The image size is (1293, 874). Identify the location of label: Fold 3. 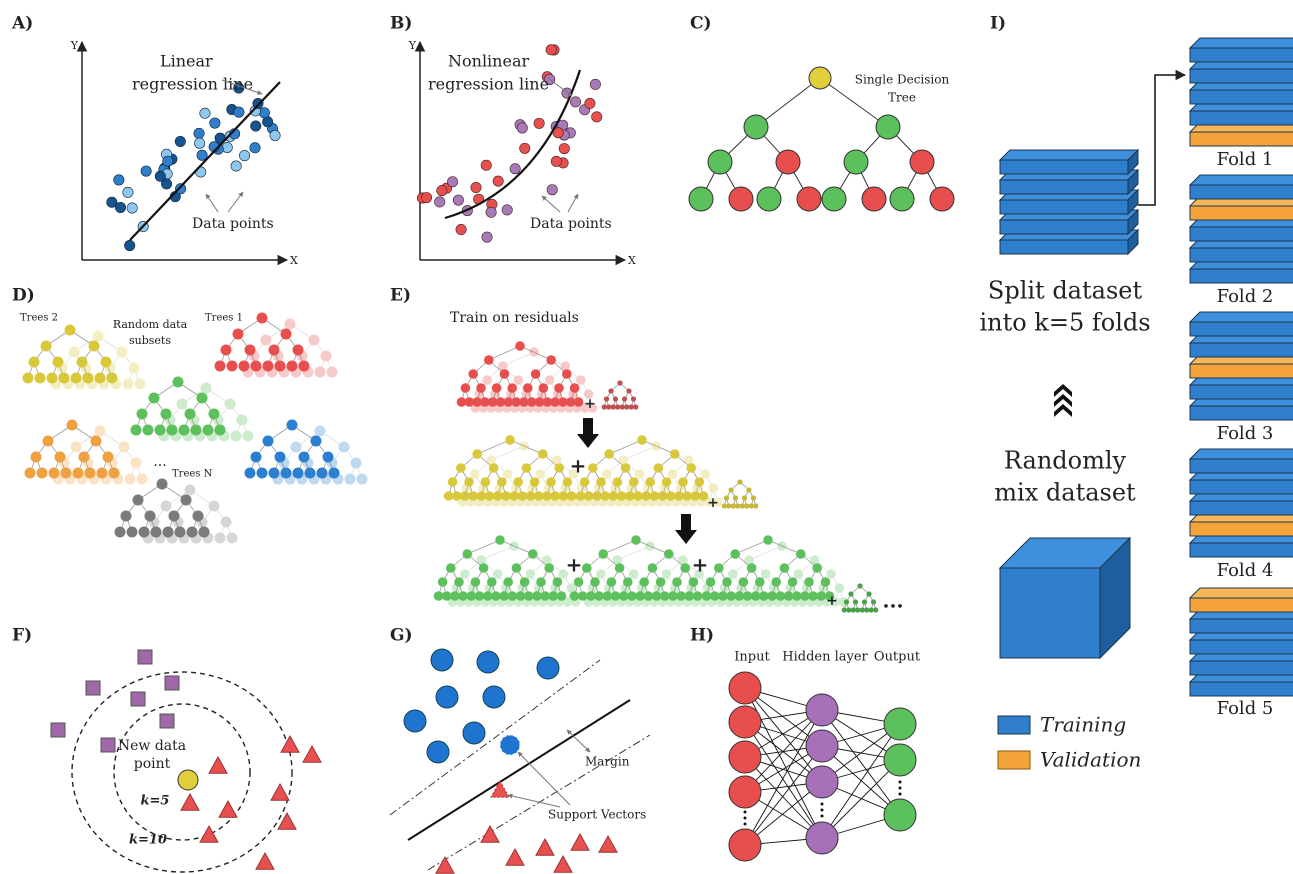
(1245, 433).